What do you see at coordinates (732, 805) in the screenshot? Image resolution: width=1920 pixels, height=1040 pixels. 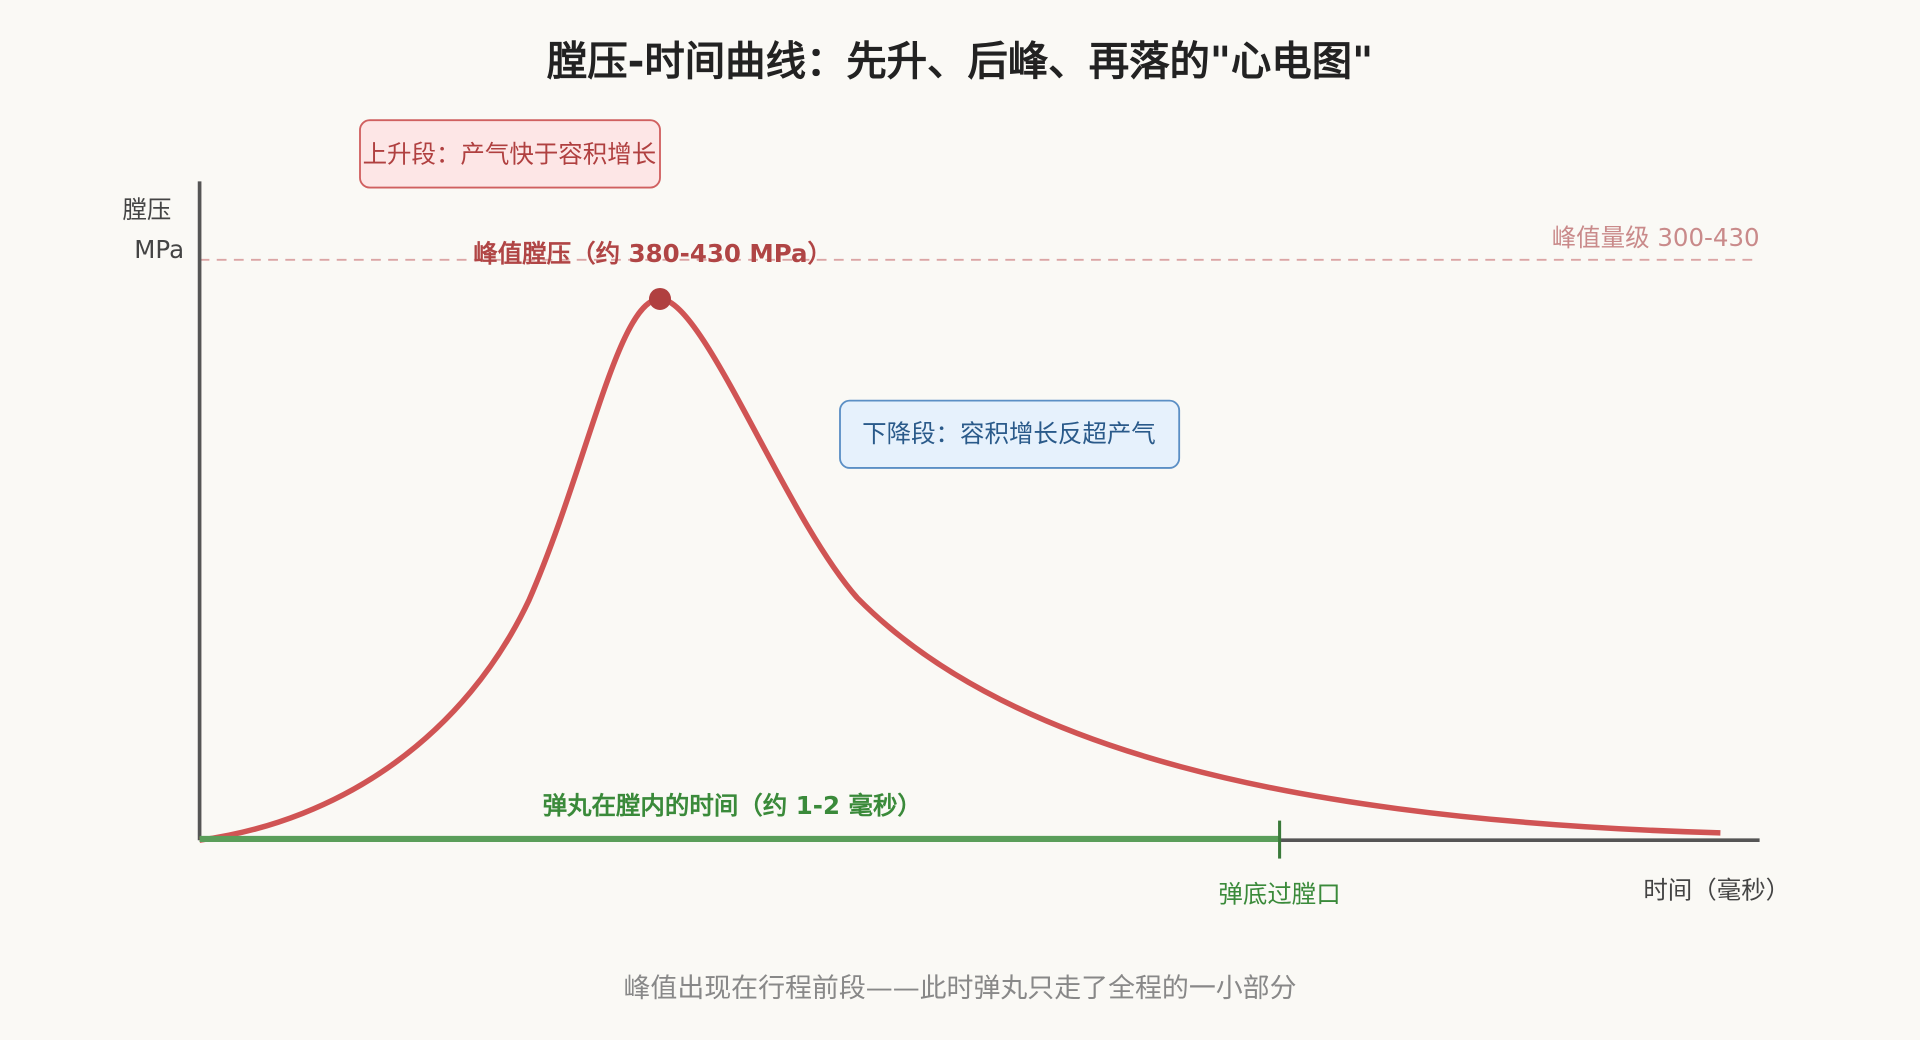 I see `in-bore-label: 弹丸在膛内的时间（约 1-2 毫秒）` at bounding box center [732, 805].